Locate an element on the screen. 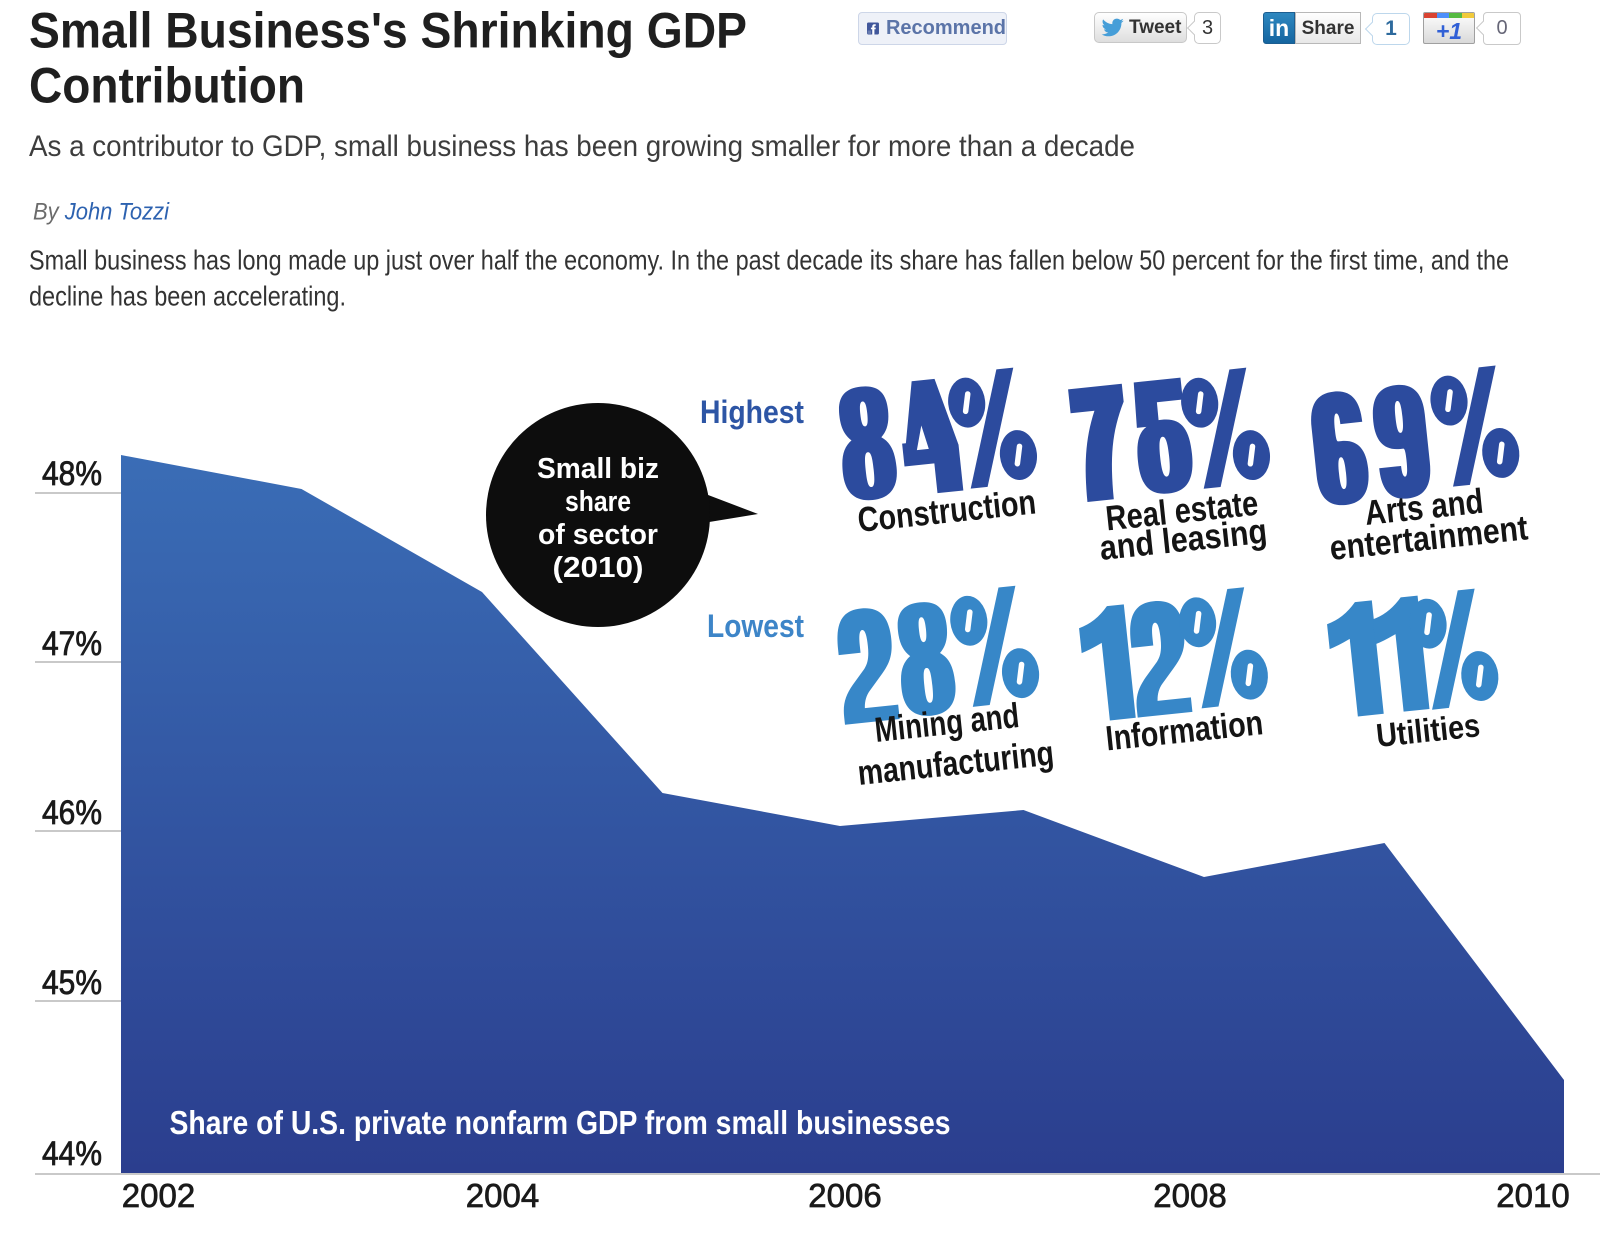 Image resolution: width=1600 pixels, height=1233 pixels. svg-text: 2002 is located at coordinates (158, 1195).